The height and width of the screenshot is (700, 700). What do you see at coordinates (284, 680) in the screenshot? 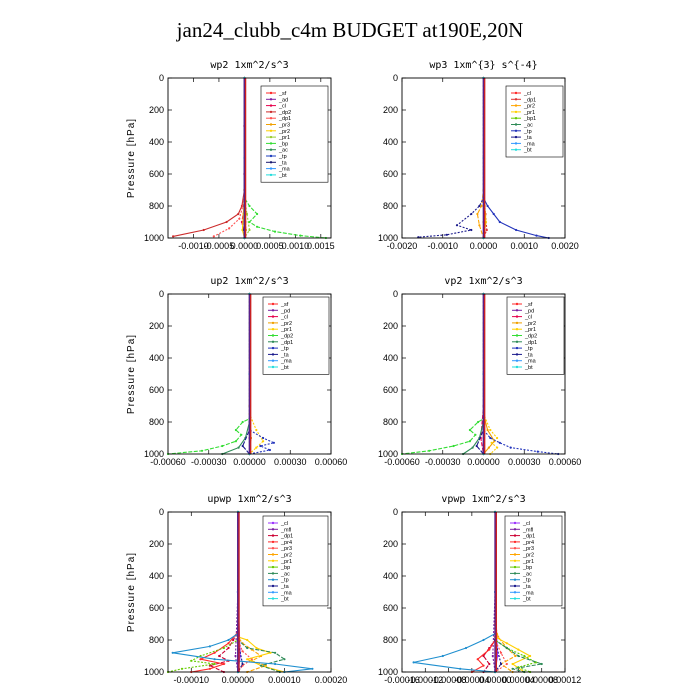
I see `x-tick-label: 0.00010` at bounding box center [284, 680].